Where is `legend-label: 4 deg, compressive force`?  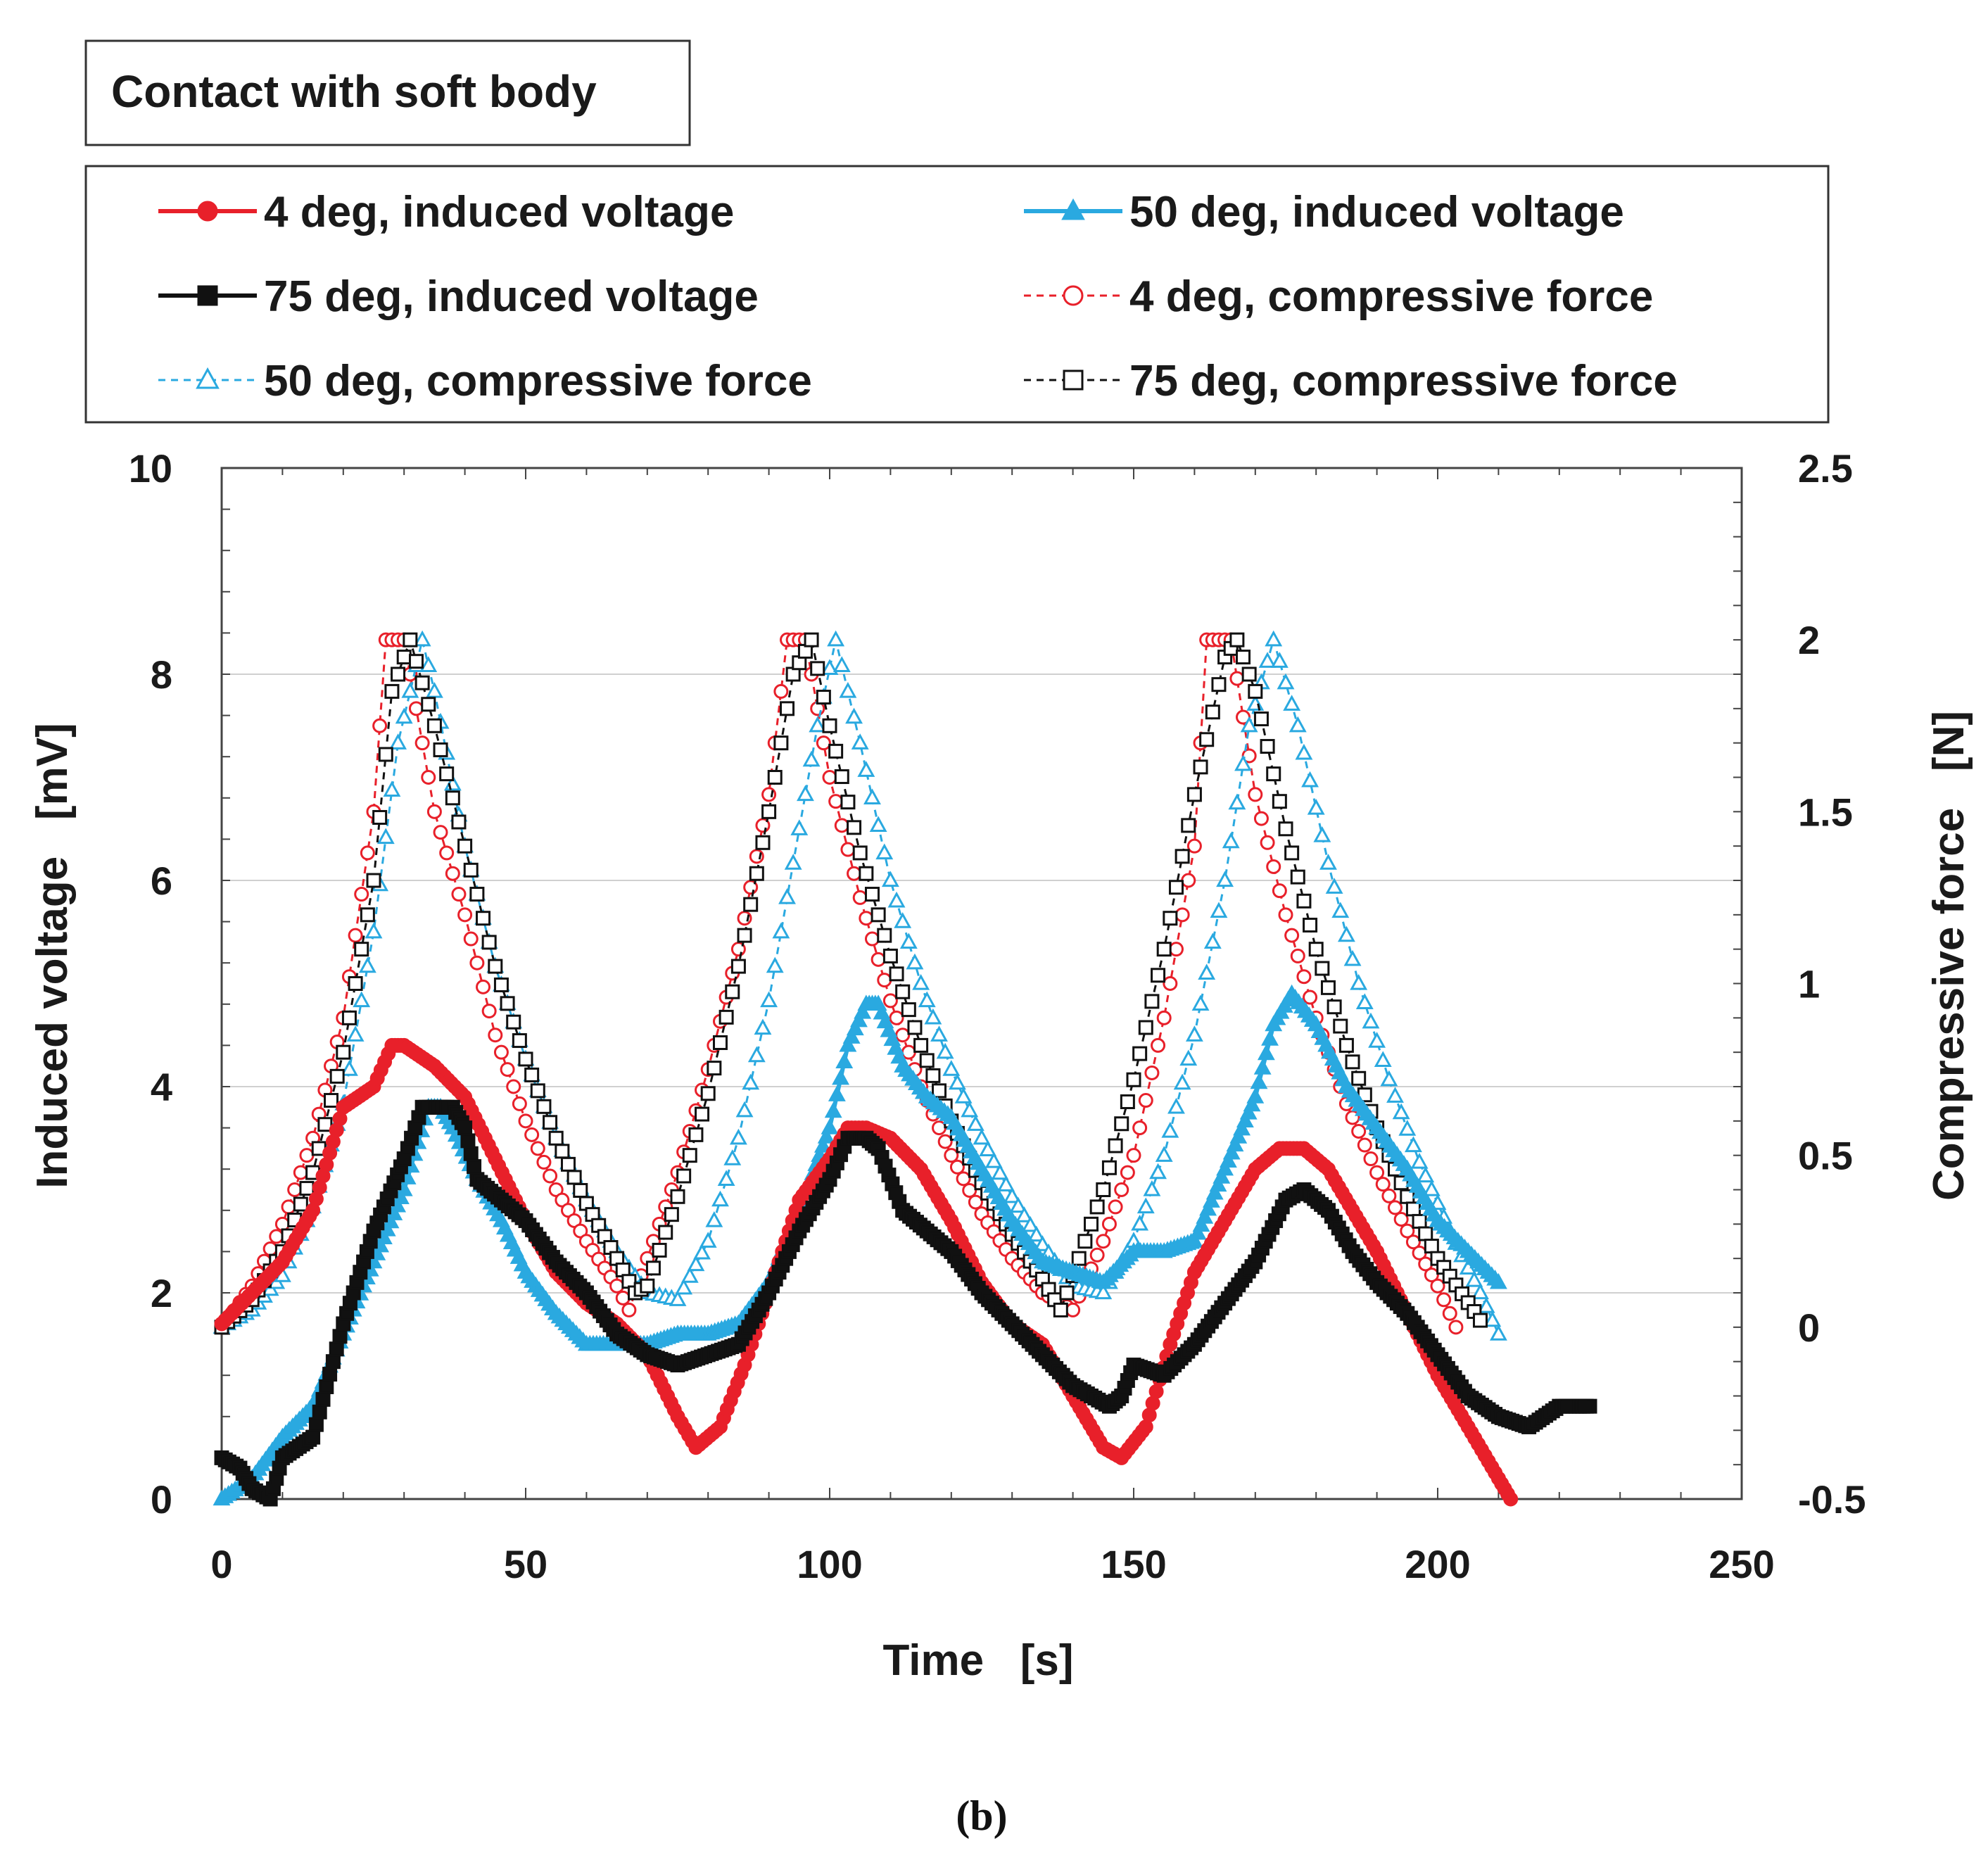 legend-label: 4 deg, compressive force is located at coordinates (1391, 296).